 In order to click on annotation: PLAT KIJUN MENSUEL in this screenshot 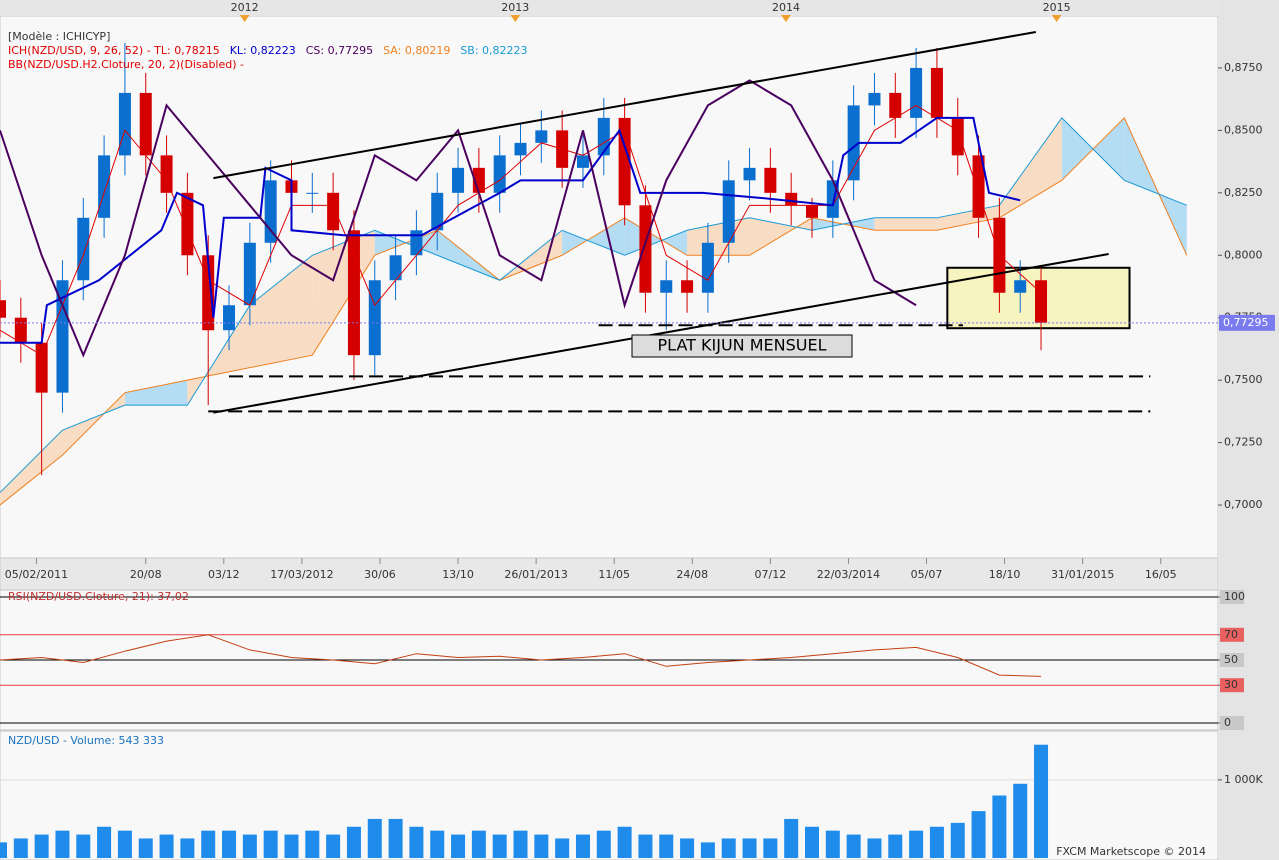, I will do `click(742, 345)`.